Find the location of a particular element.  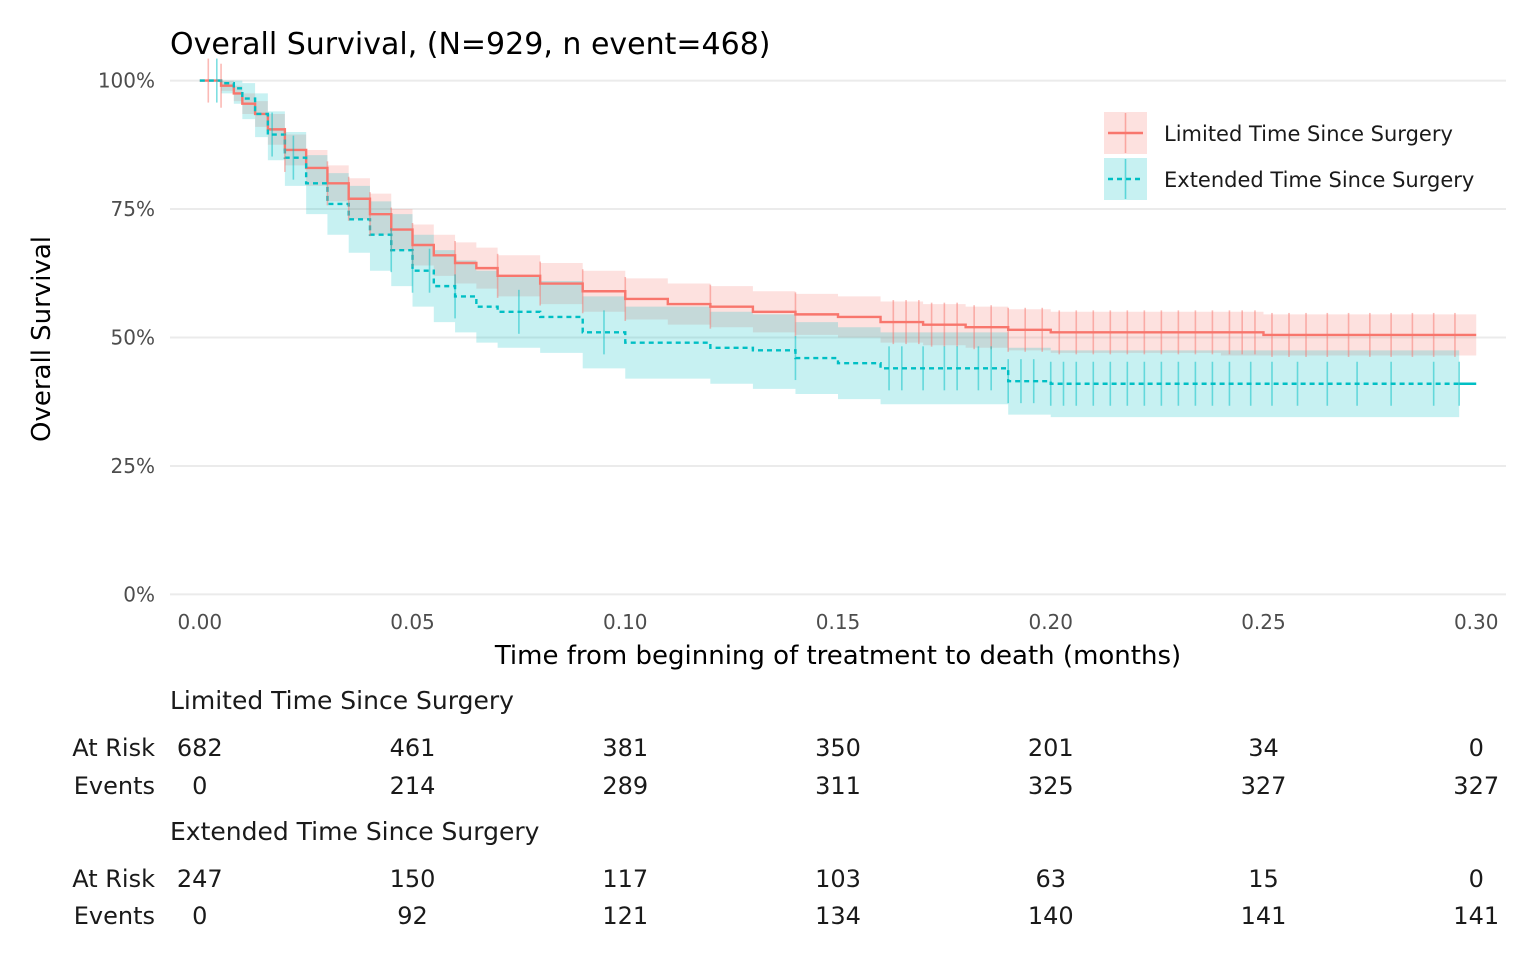

x-tick-label: 0.00 is located at coordinates (200, 622).